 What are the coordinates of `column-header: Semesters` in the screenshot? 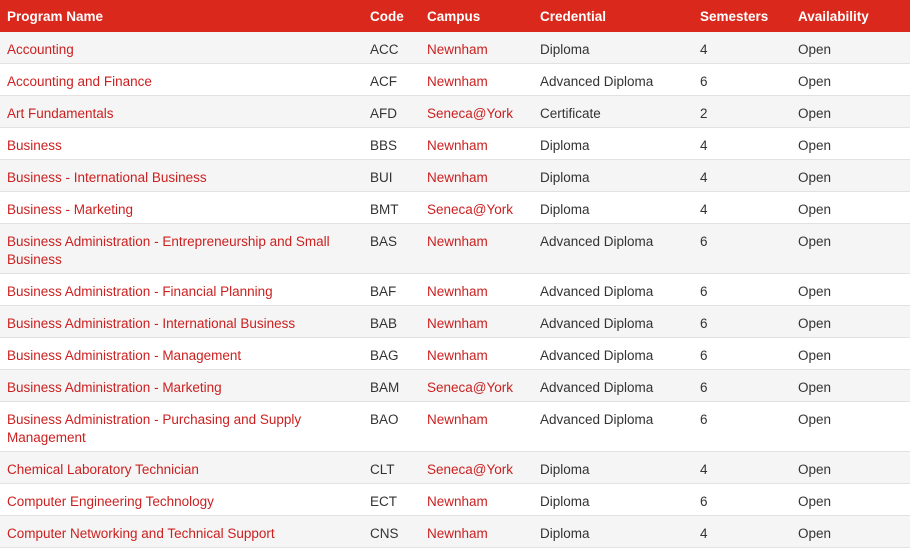 It's located at (742, 16).